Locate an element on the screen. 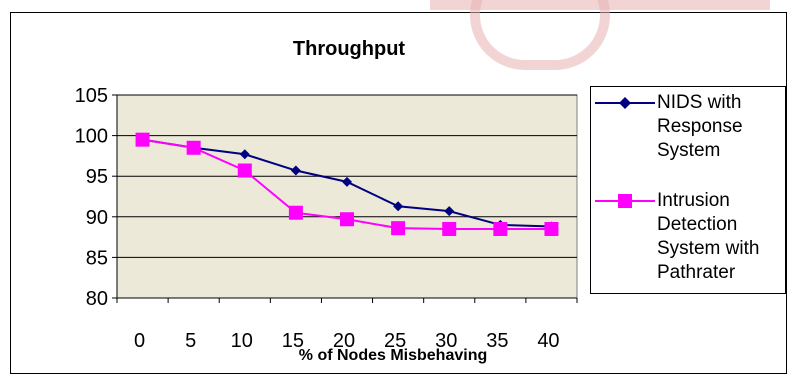  x-tick-label-15: 15 is located at coordinates (293, 341).